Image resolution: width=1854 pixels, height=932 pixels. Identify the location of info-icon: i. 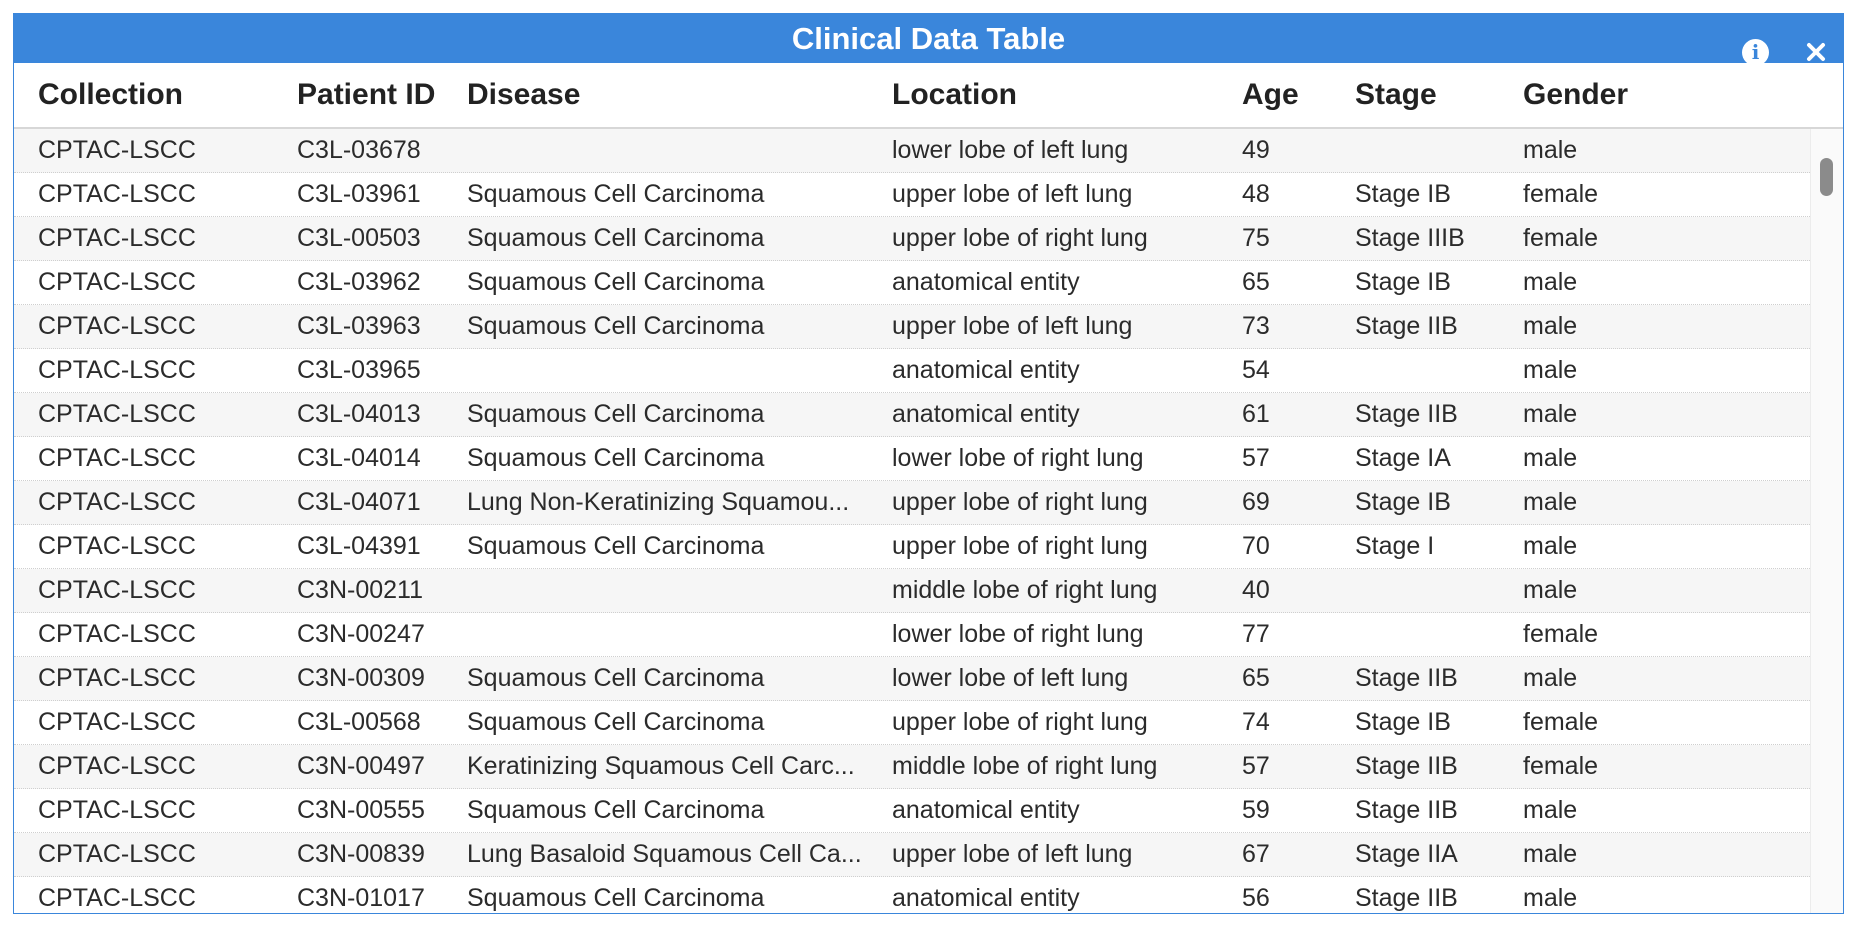
(1755, 52).